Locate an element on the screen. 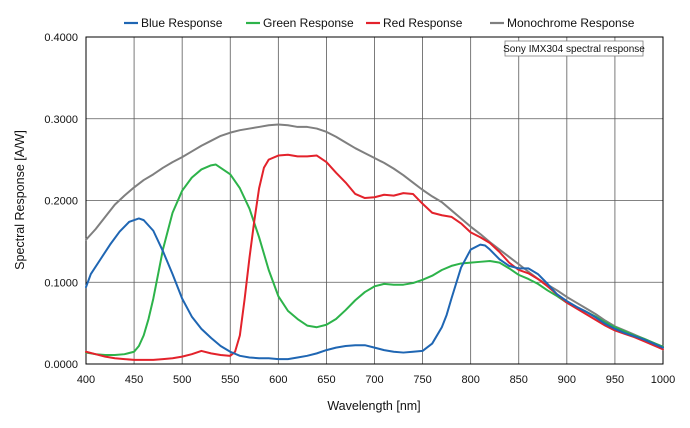  annotation-box: Sony IMX304 spectral response is located at coordinates (574, 48).